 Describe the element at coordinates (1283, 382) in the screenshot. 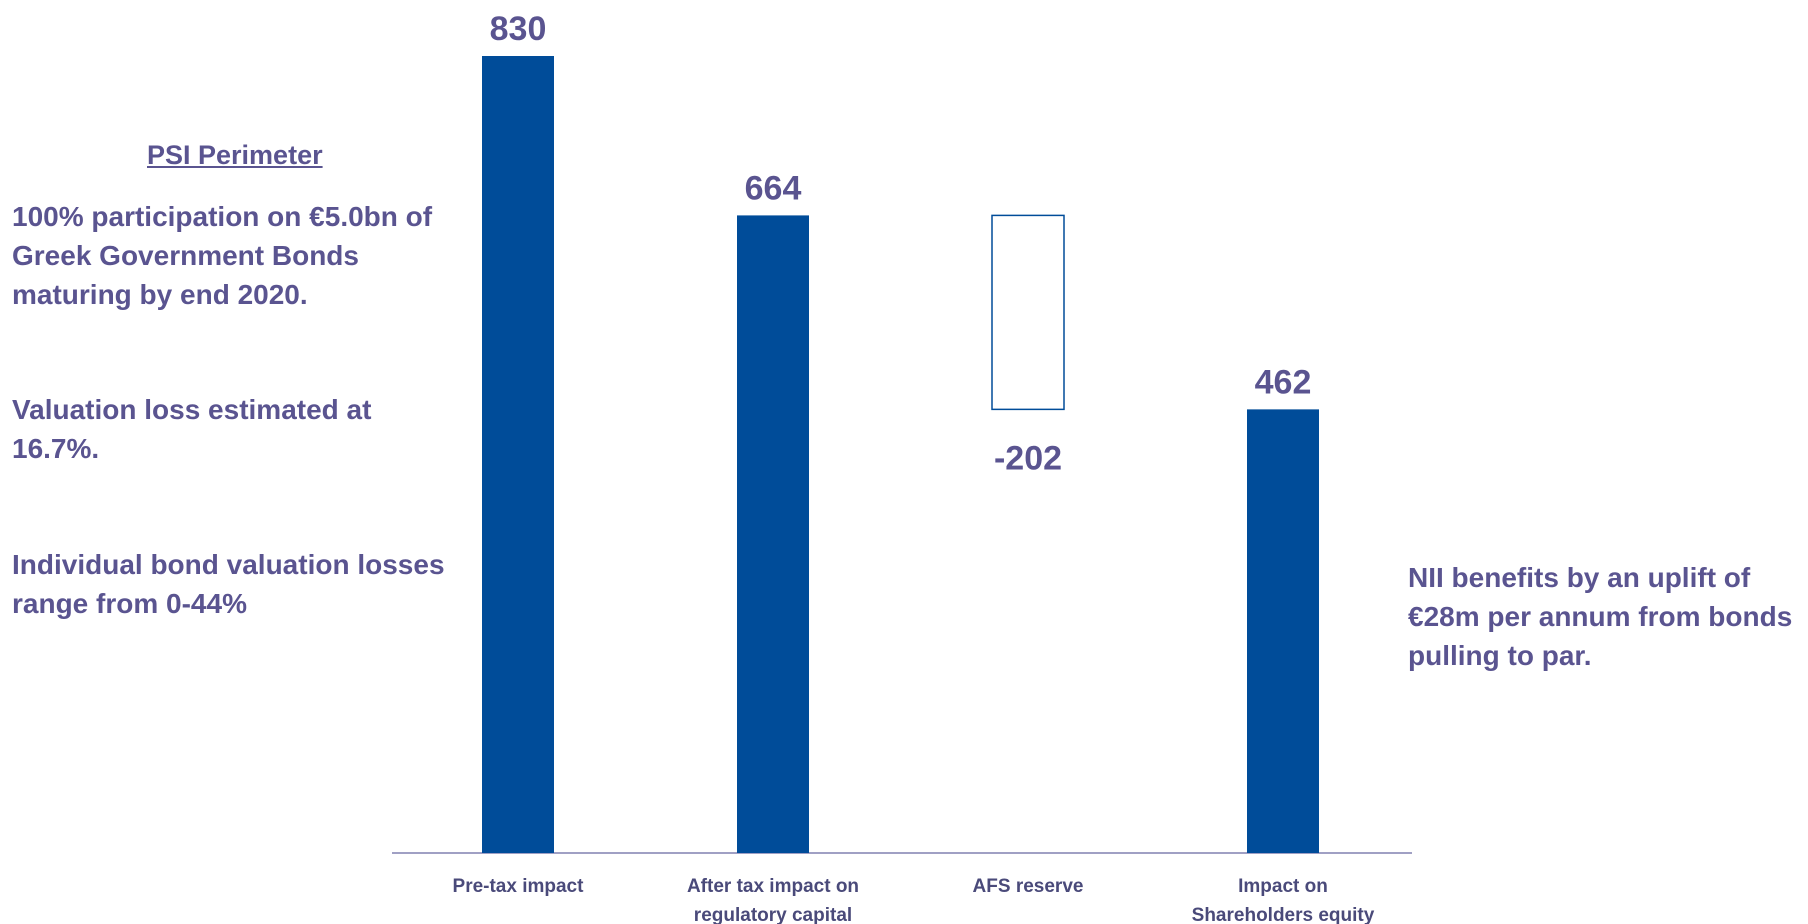

I see `value-label-3: 462` at that location.